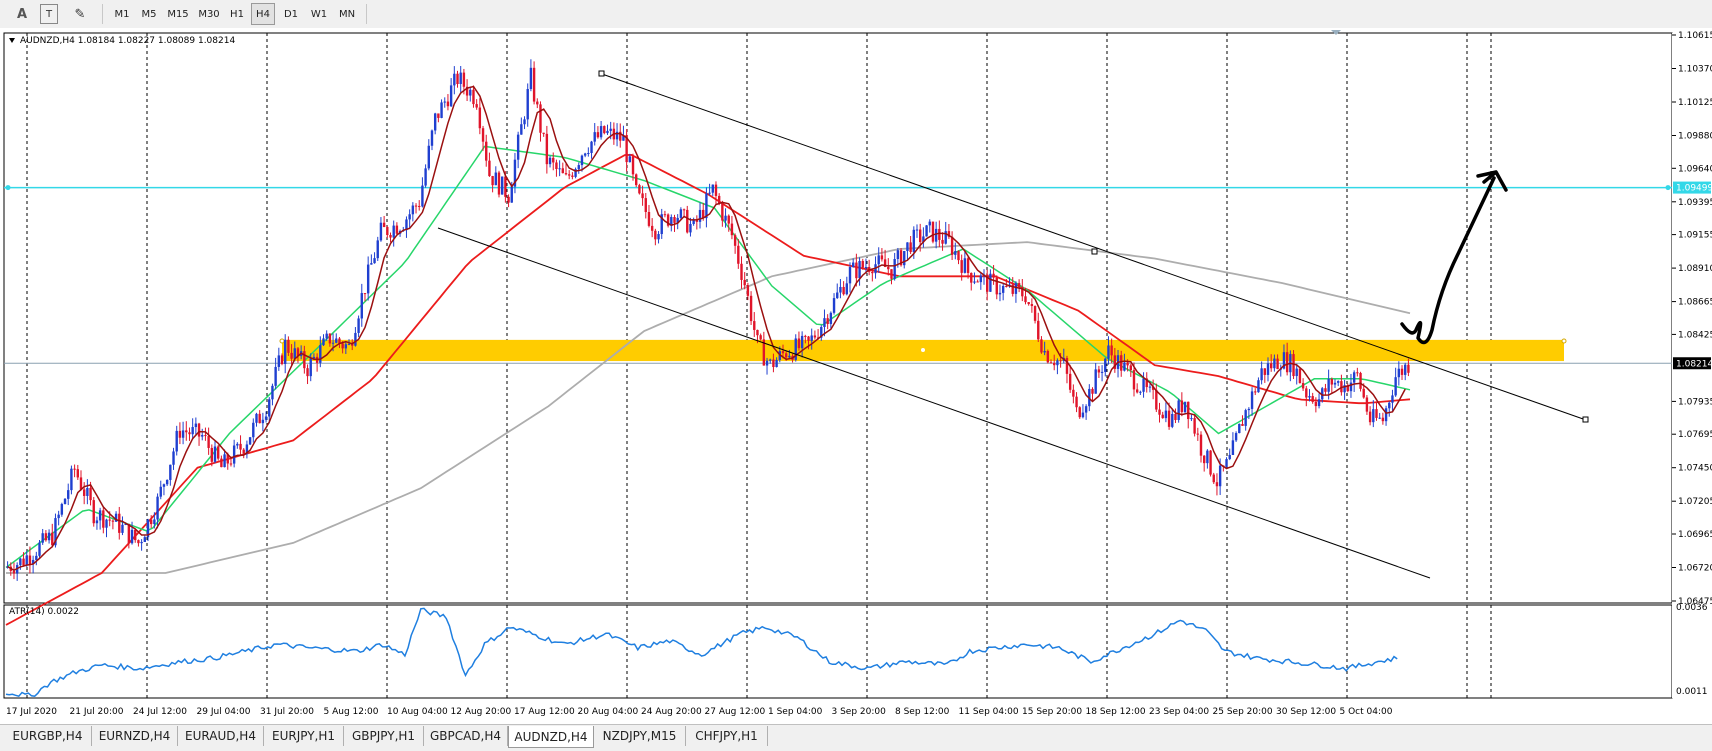 The width and height of the screenshot is (1712, 751). I want to click on chart-shift-marker-icon, so click(1336, 32).